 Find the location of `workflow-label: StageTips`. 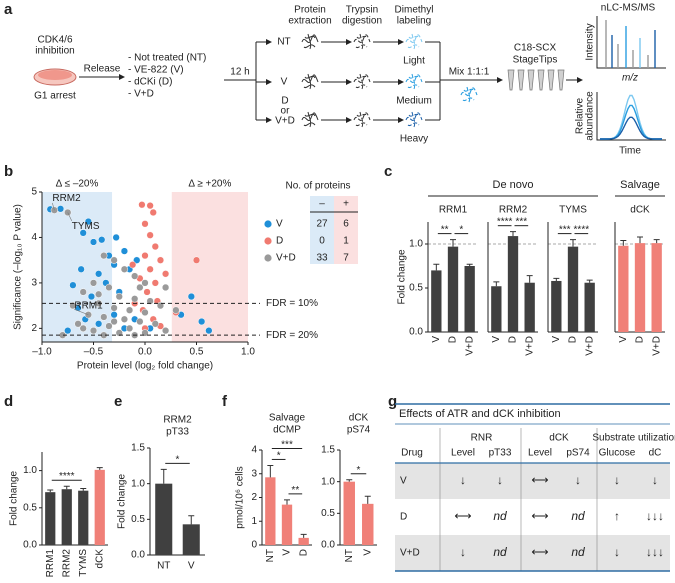

workflow-label: StageTips is located at coordinates (535, 60).